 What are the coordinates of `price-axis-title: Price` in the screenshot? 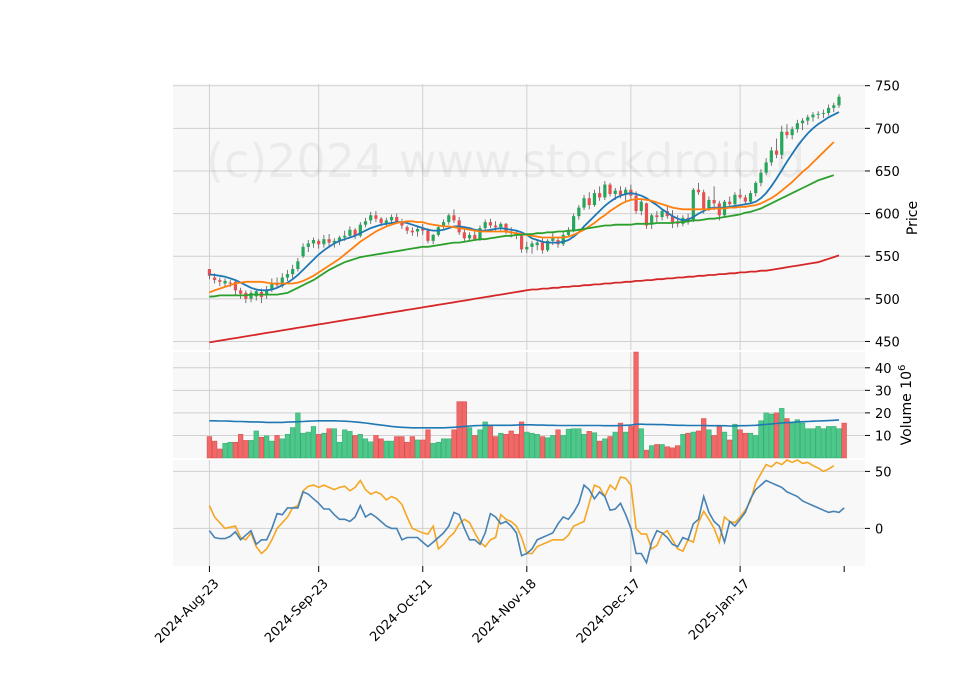 It's located at (913, 218).